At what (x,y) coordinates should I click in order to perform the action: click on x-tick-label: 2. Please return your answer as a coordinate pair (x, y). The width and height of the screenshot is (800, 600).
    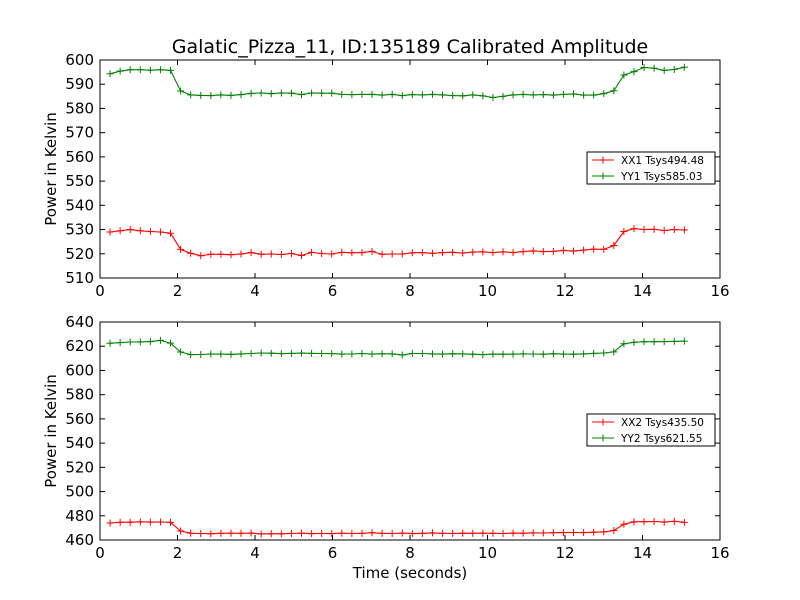
    Looking at the image, I should click on (178, 553).